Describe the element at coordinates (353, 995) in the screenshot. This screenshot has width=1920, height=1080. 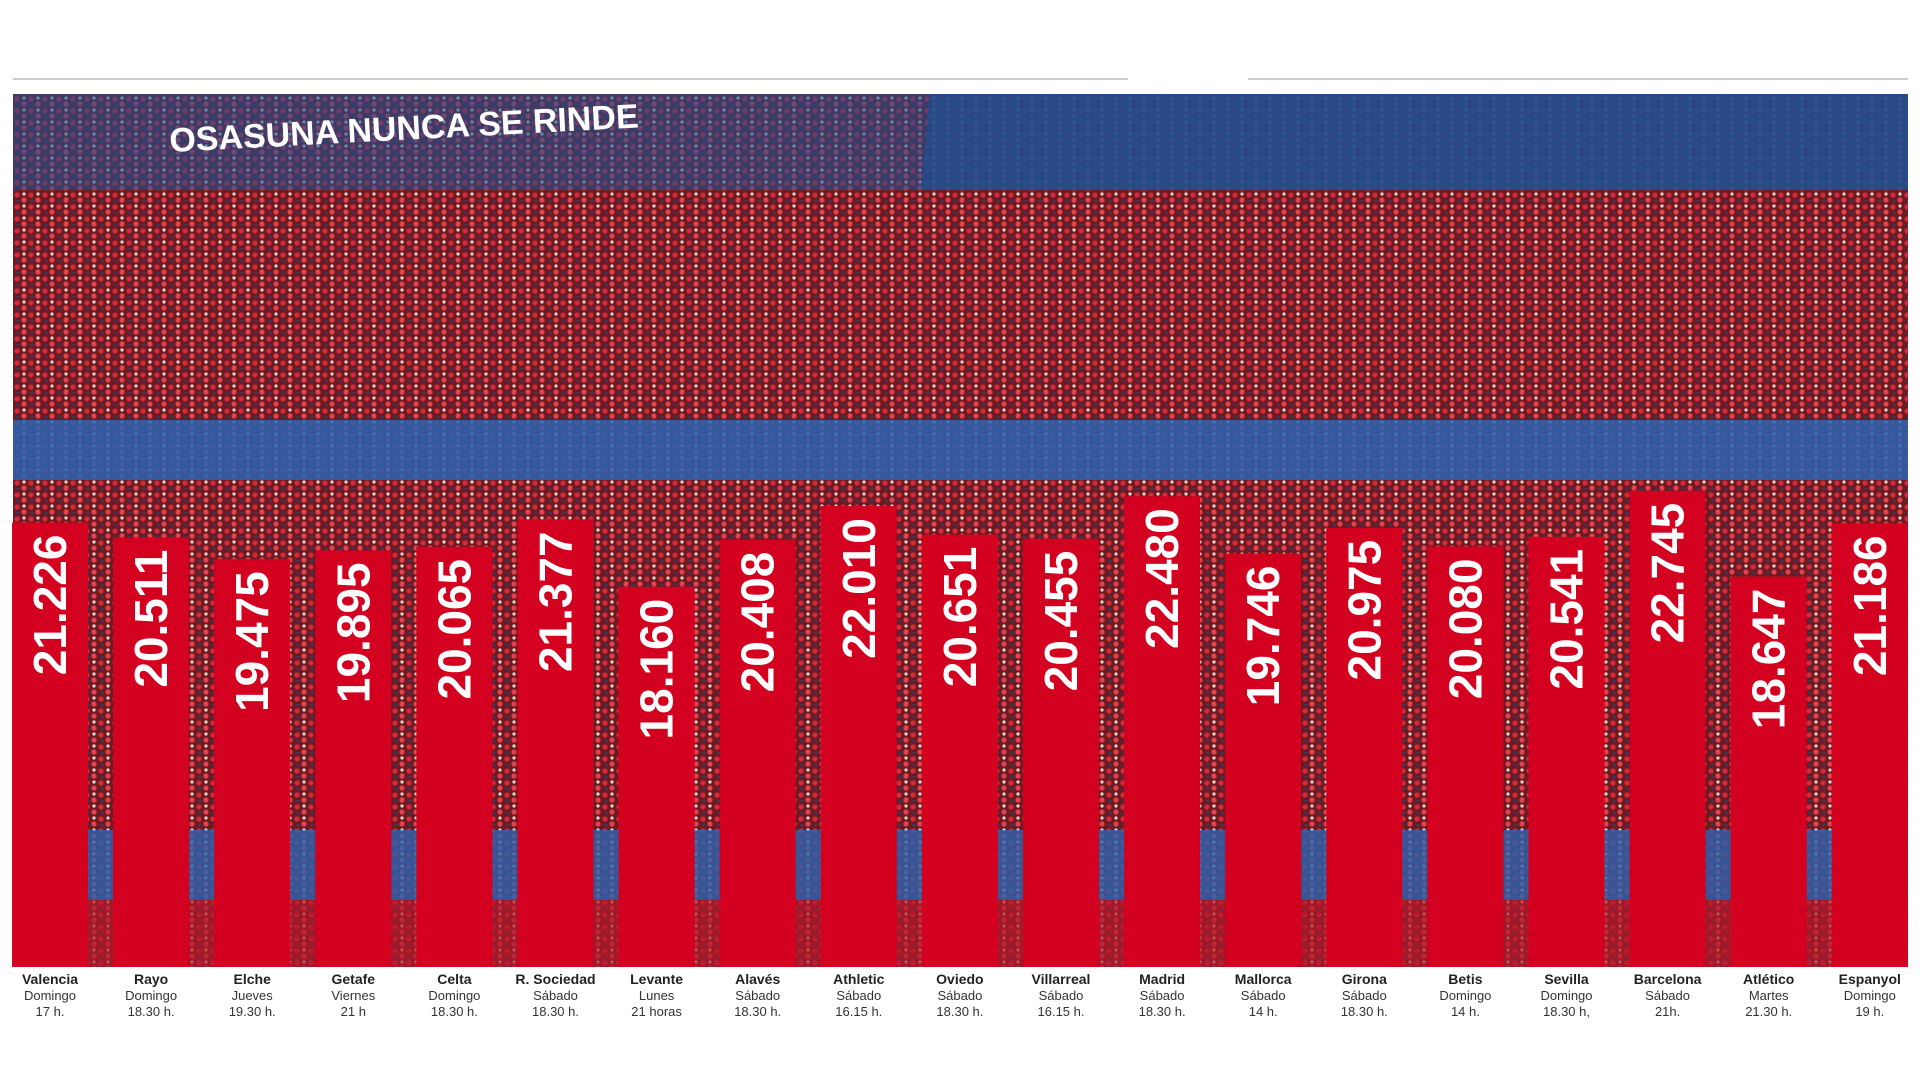
I see `day-label: Viernes` at that location.